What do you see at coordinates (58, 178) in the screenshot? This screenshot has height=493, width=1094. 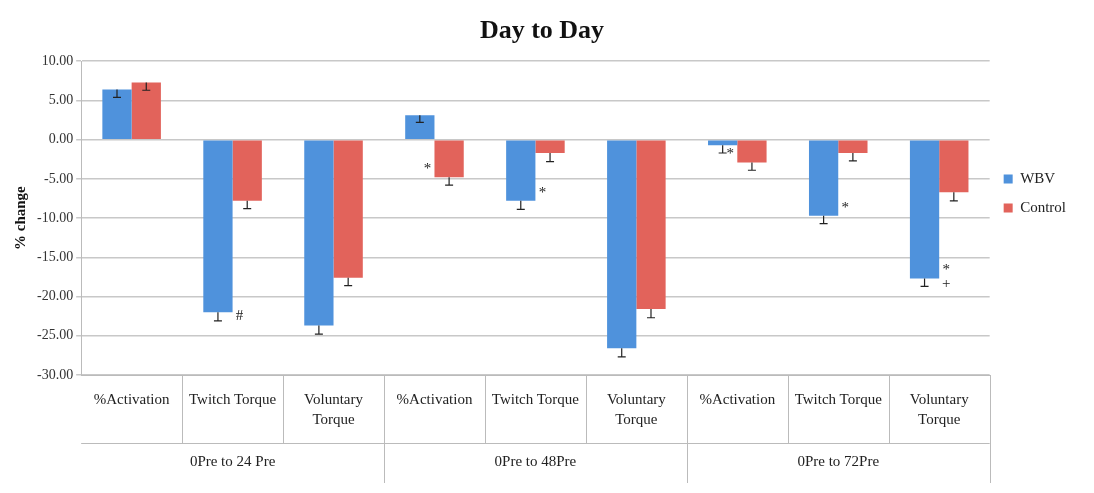 I see `y-tick-label: -5.00` at bounding box center [58, 178].